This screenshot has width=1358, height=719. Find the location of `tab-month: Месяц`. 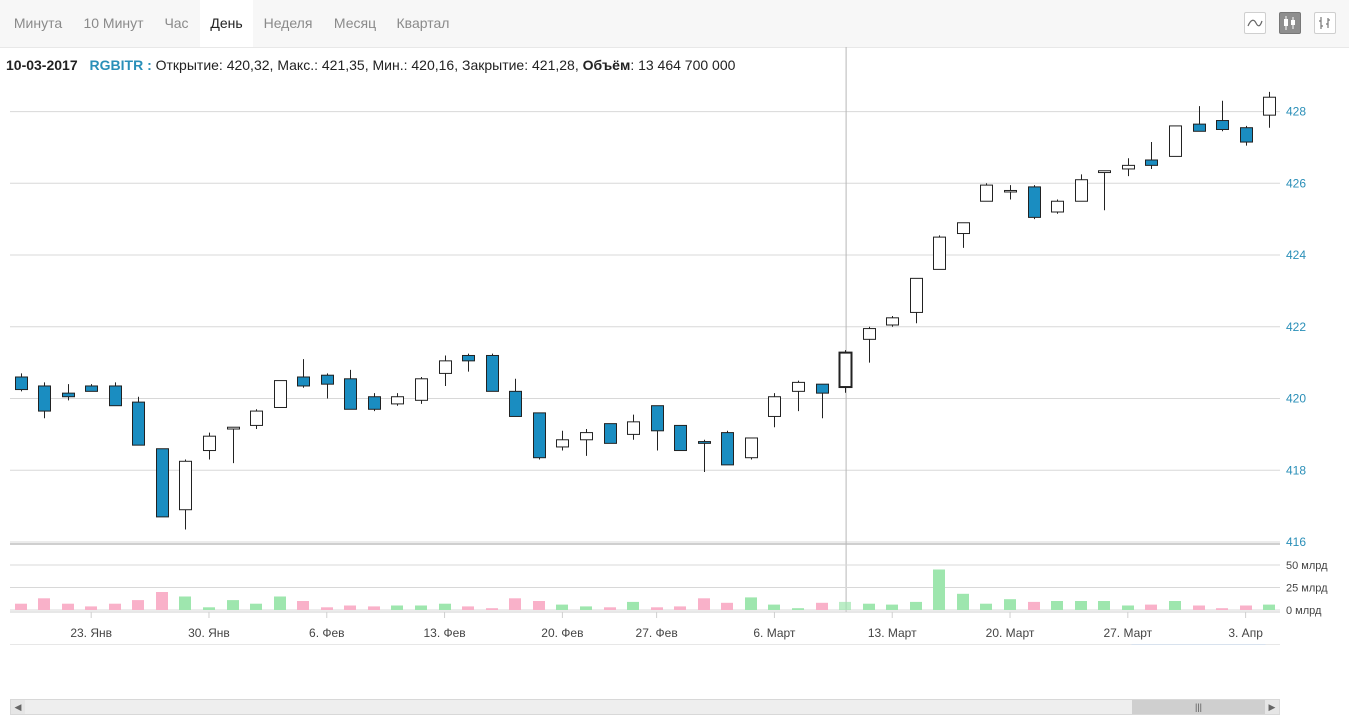

tab-month: Месяц is located at coordinates (355, 23).